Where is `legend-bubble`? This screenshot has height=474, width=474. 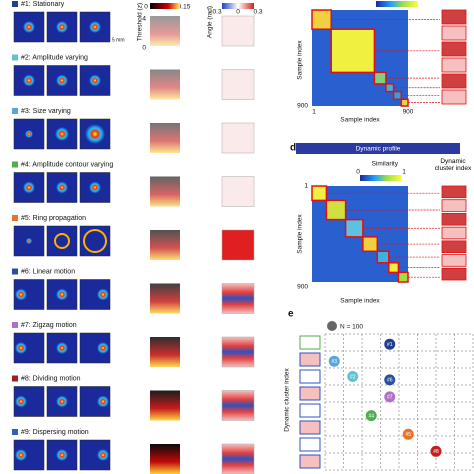
legend-bubble is located at coordinates (332, 326).